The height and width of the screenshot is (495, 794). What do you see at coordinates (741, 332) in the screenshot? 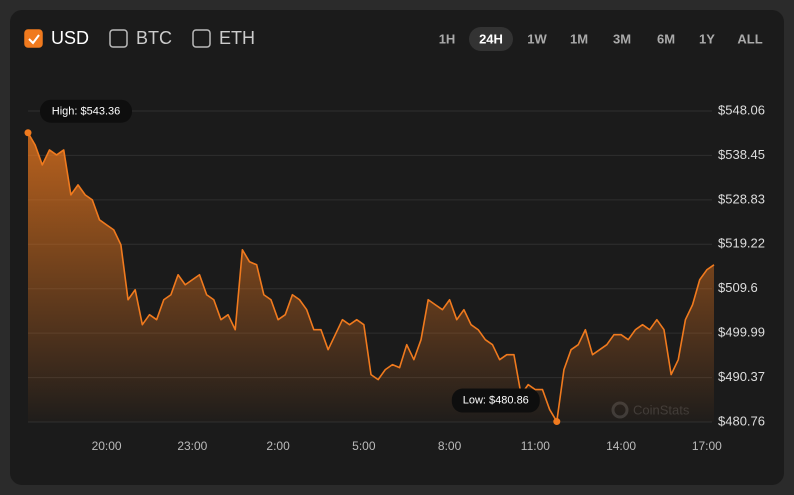
I see `y-tick-label: $499.99` at bounding box center [741, 332].